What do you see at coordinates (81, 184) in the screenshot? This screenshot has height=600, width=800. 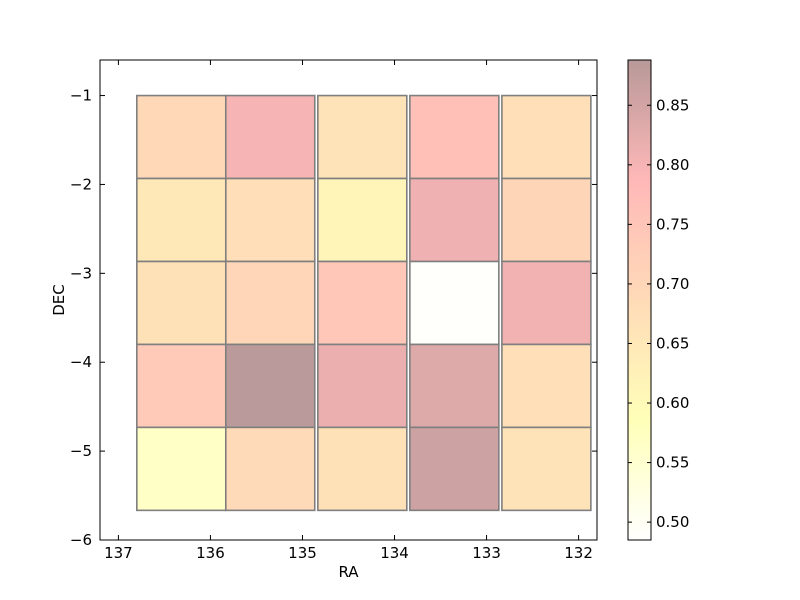 I see `y-tick-label: −2` at bounding box center [81, 184].